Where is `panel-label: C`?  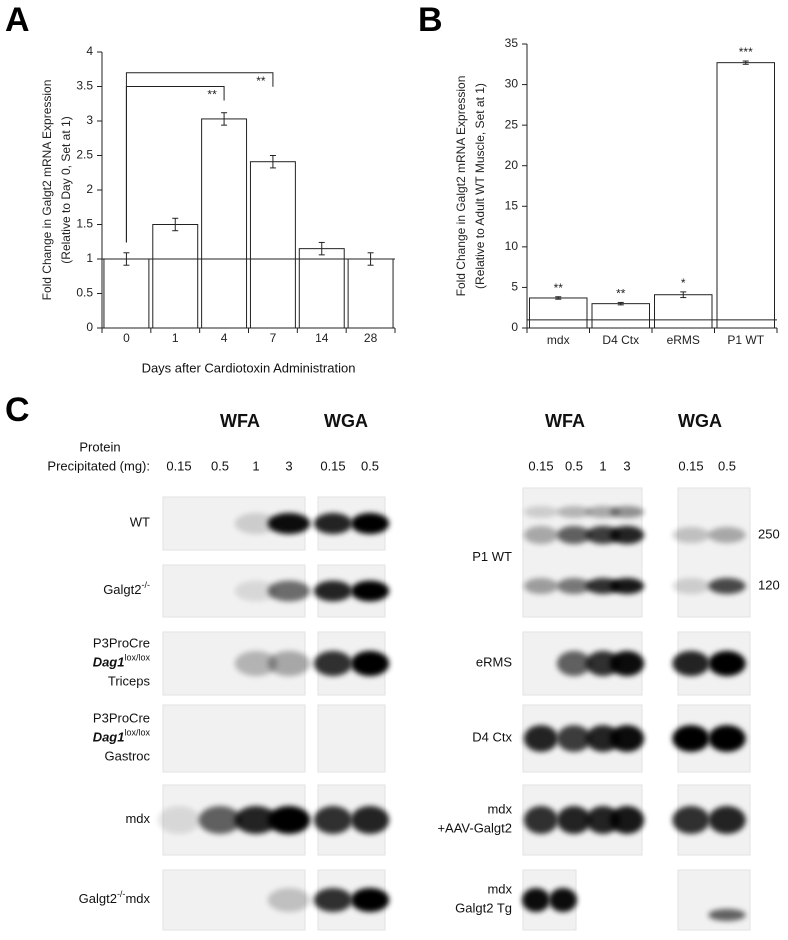 panel-label: C is located at coordinates (17, 410).